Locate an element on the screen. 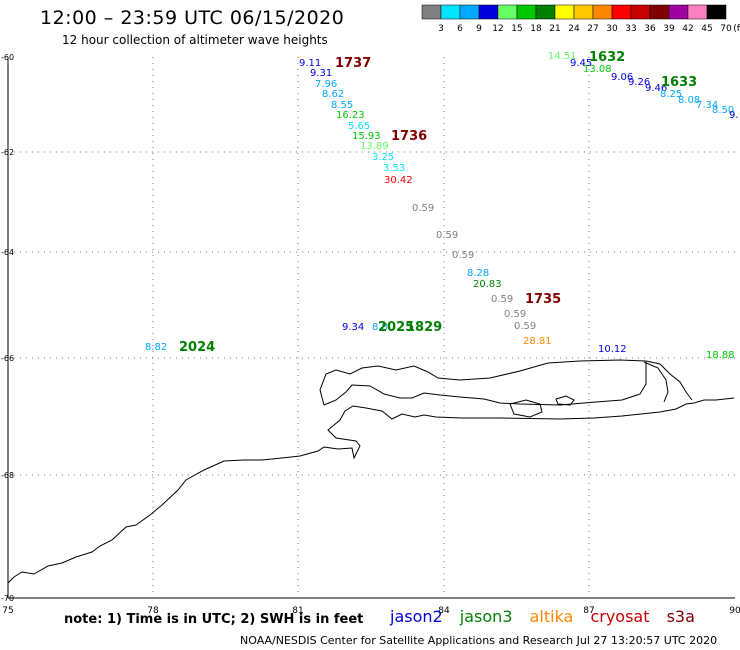  scale-unit: (ft) is located at coordinates (736, 29).